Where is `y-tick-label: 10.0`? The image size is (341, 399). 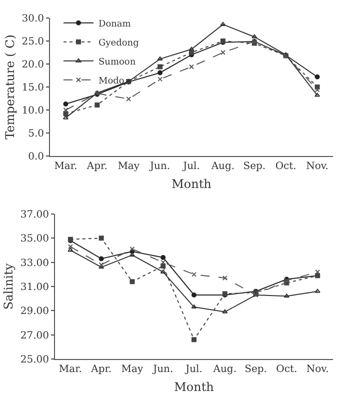 y-tick-label: 10.0 is located at coordinates (33, 111).